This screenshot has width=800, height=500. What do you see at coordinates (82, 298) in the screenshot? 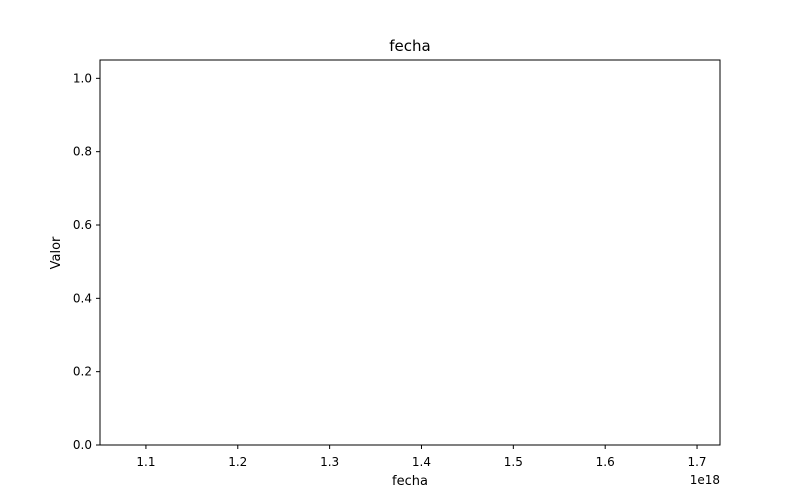
I see `y-tick-label: 0.4` at bounding box center [82, 298].